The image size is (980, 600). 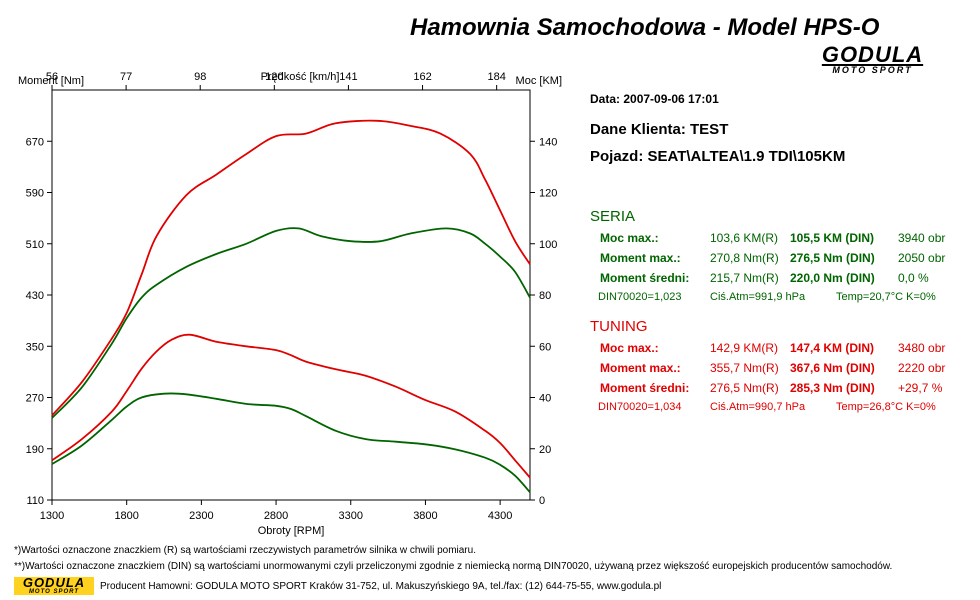 I want to click on x2-tick-label: 162, so click(x=422, y=77).